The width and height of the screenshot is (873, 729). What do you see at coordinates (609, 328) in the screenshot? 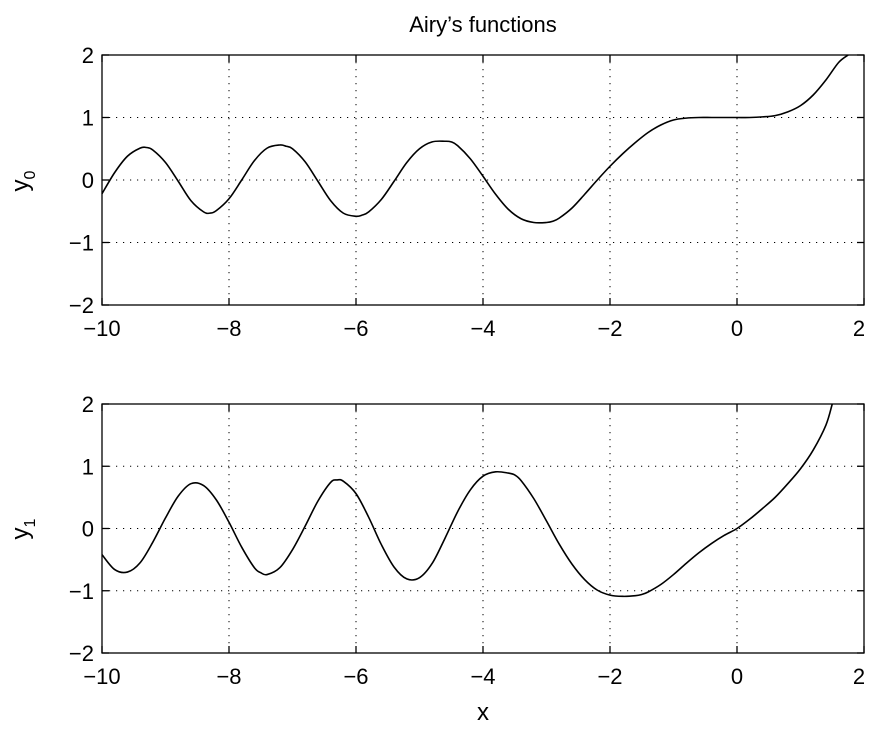
I see `y0-xtick-label-4: −2` at bounding box center [609, 328].